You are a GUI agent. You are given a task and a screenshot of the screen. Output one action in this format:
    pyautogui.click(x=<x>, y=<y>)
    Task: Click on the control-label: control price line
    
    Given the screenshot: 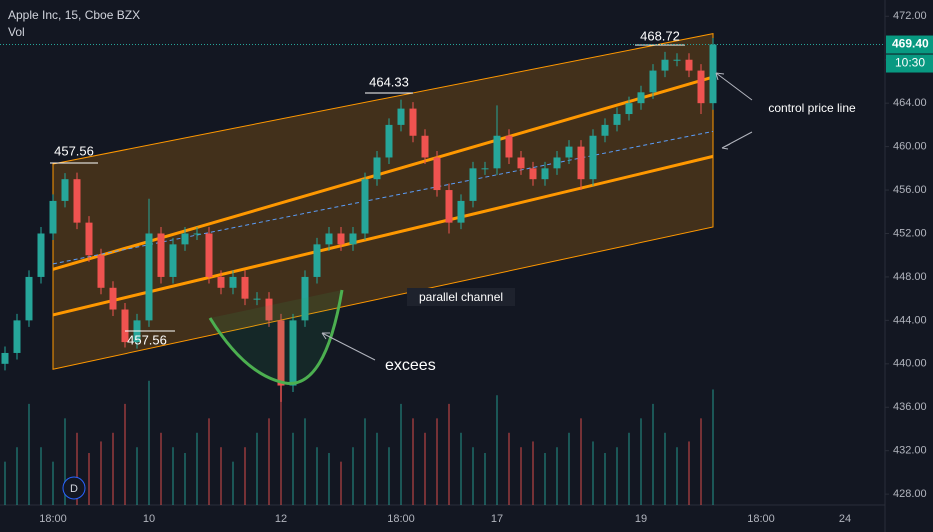 What is the action you would take?
    pyautogui.click(x=812, y=108)
    